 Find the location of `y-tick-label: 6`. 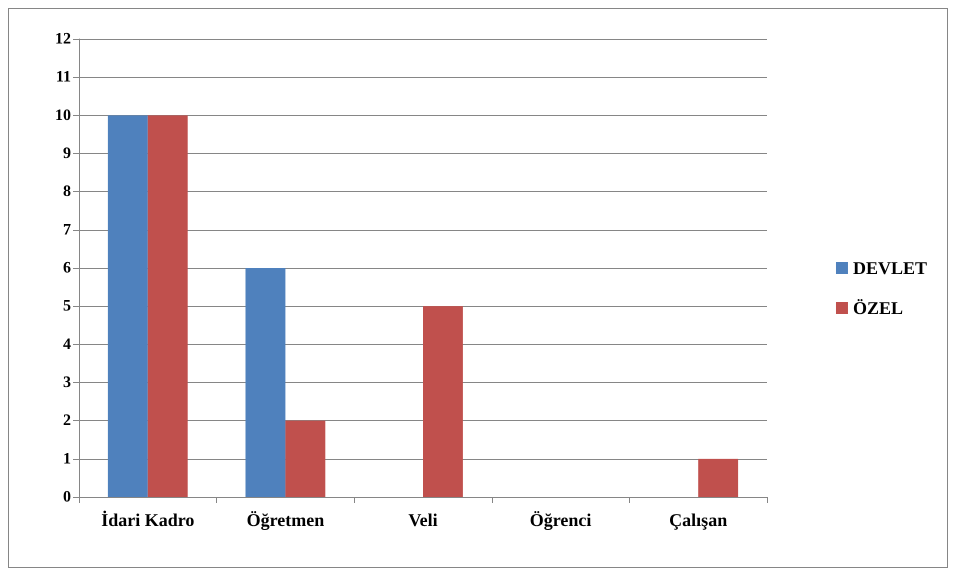

y-tick-label: 6 is located at coordinates (67, 268).